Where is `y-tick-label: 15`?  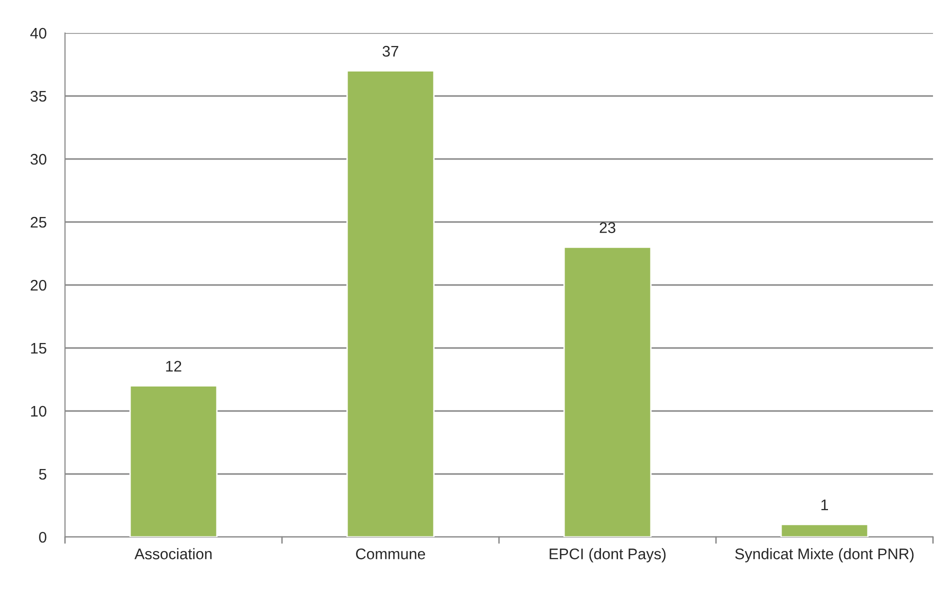 y-tick-label: 15 is located at coordinates (38, 348).